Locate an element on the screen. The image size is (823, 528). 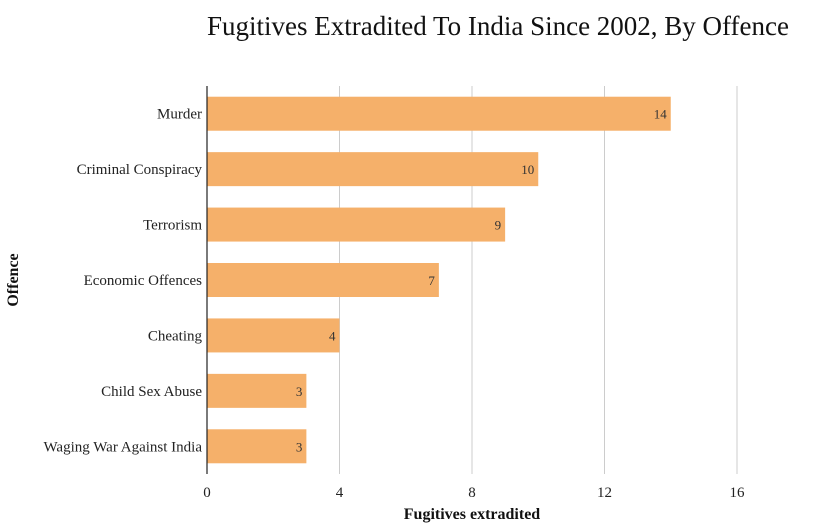
bar-value-label-waging-war-against-india: 3 is located at coordinates (299, 446).